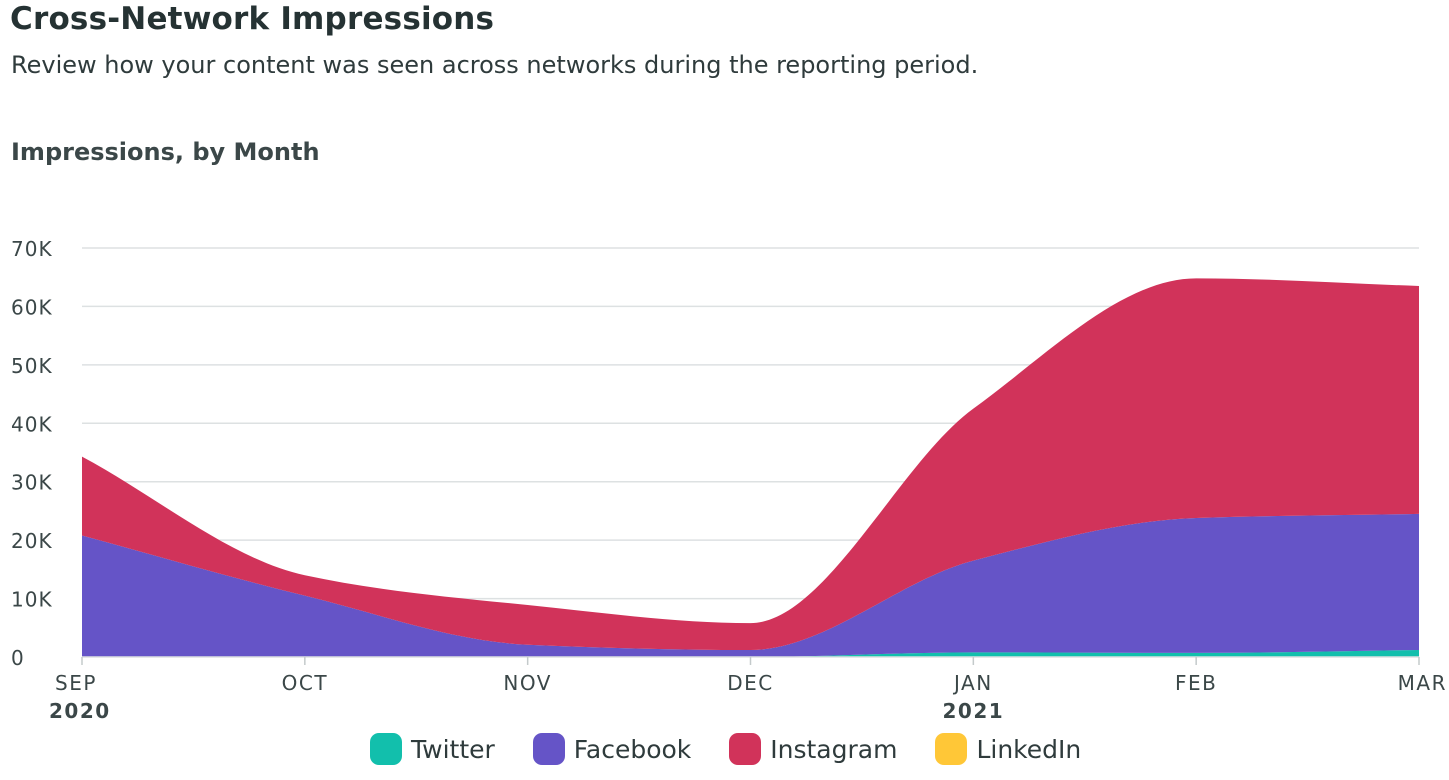  What do you see at coordinates (750, 653) in the screenshot?
I see `area-twitter` at bounding box center [750, 653].